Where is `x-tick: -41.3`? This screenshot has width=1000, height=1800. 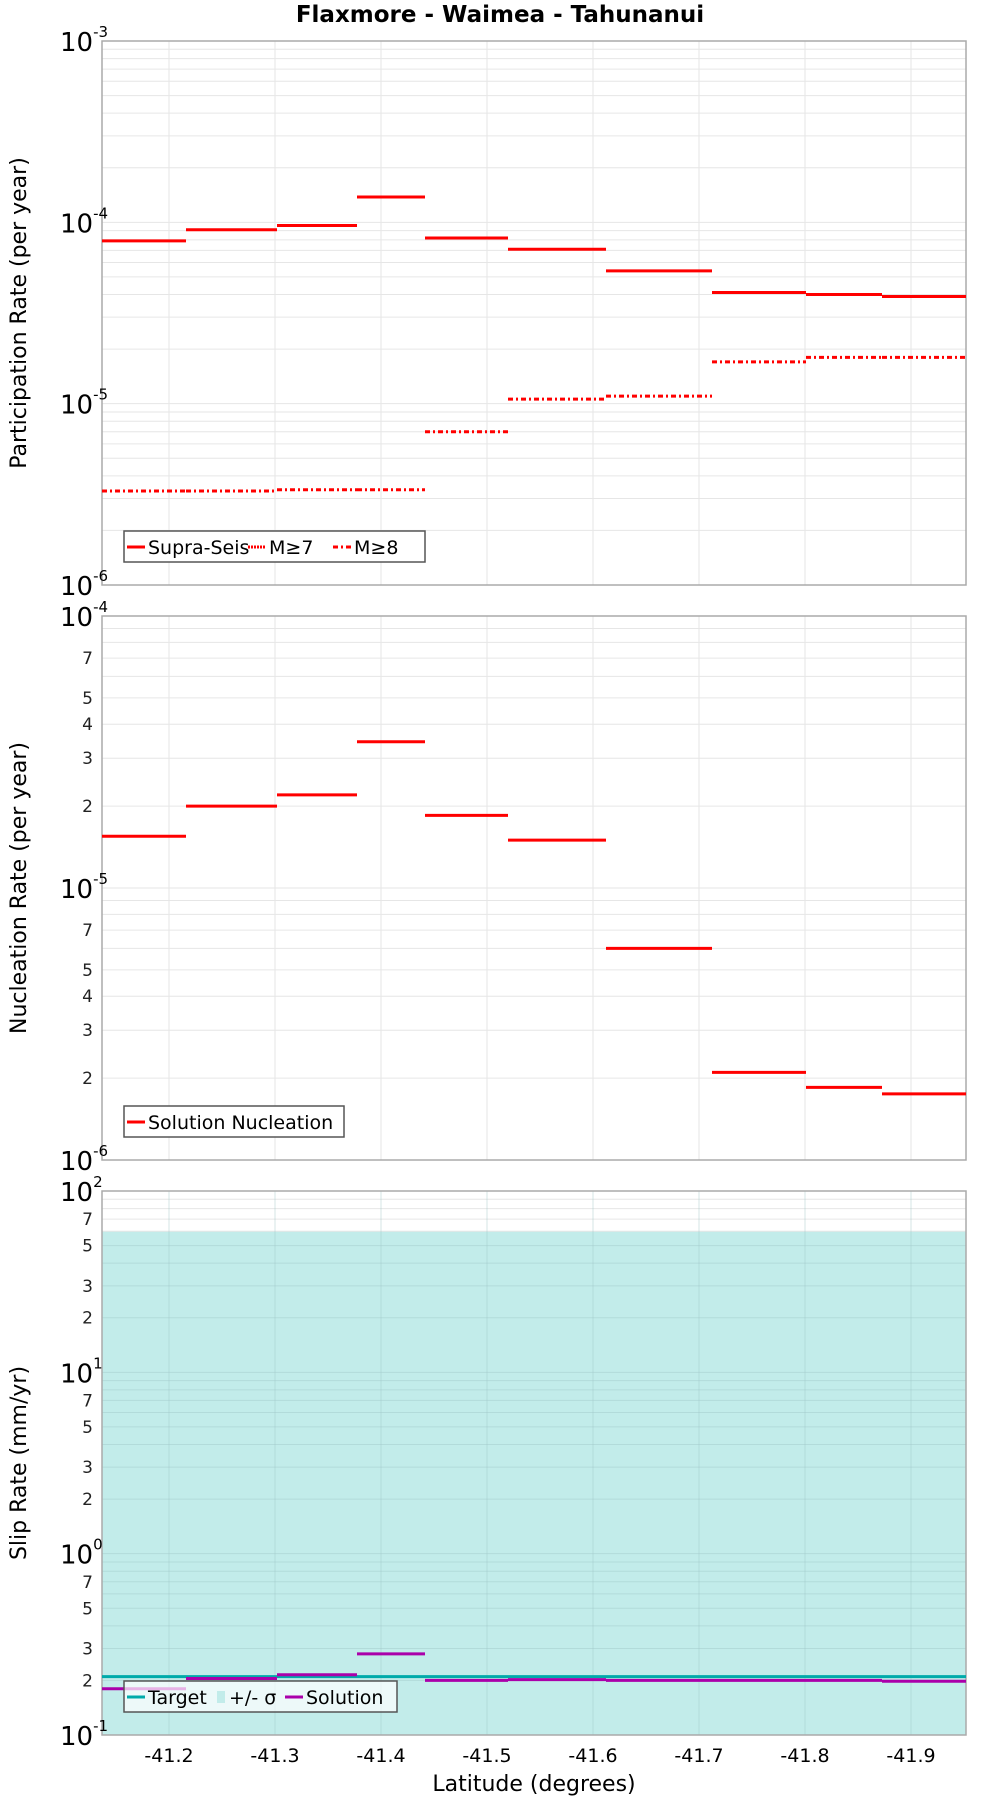
x-tick: -41.3 is located at coordinates (274, 1756).